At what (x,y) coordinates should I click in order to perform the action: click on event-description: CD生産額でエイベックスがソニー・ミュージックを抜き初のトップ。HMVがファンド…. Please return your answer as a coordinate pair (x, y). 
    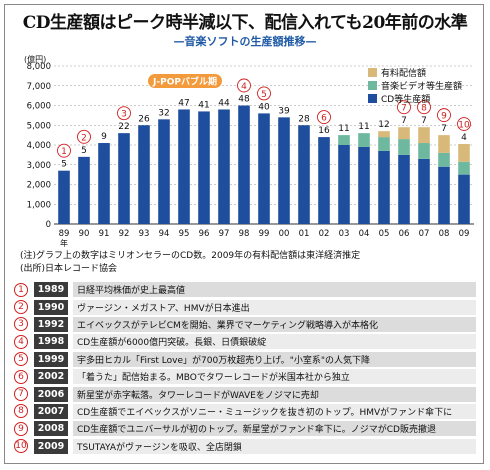
    Looking at the image, I should click on (274, 411).